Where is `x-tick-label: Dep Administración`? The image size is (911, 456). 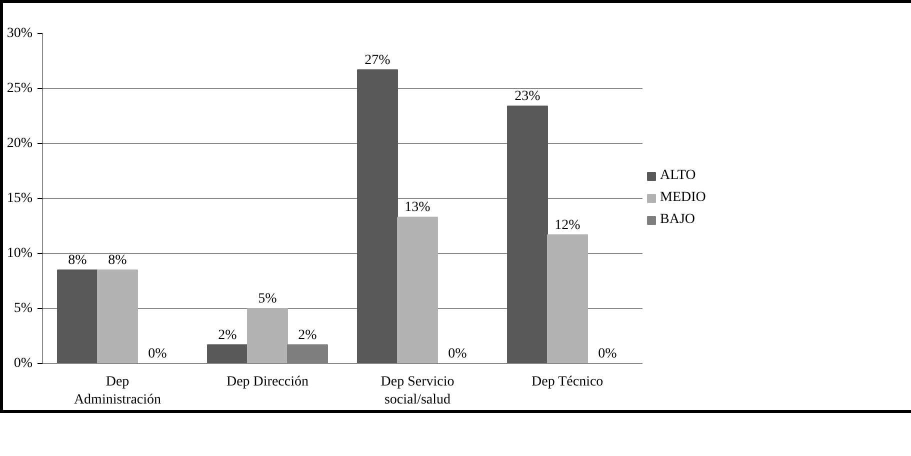
x-tick-label: Dep Administración is located at coordinates (118, 391).